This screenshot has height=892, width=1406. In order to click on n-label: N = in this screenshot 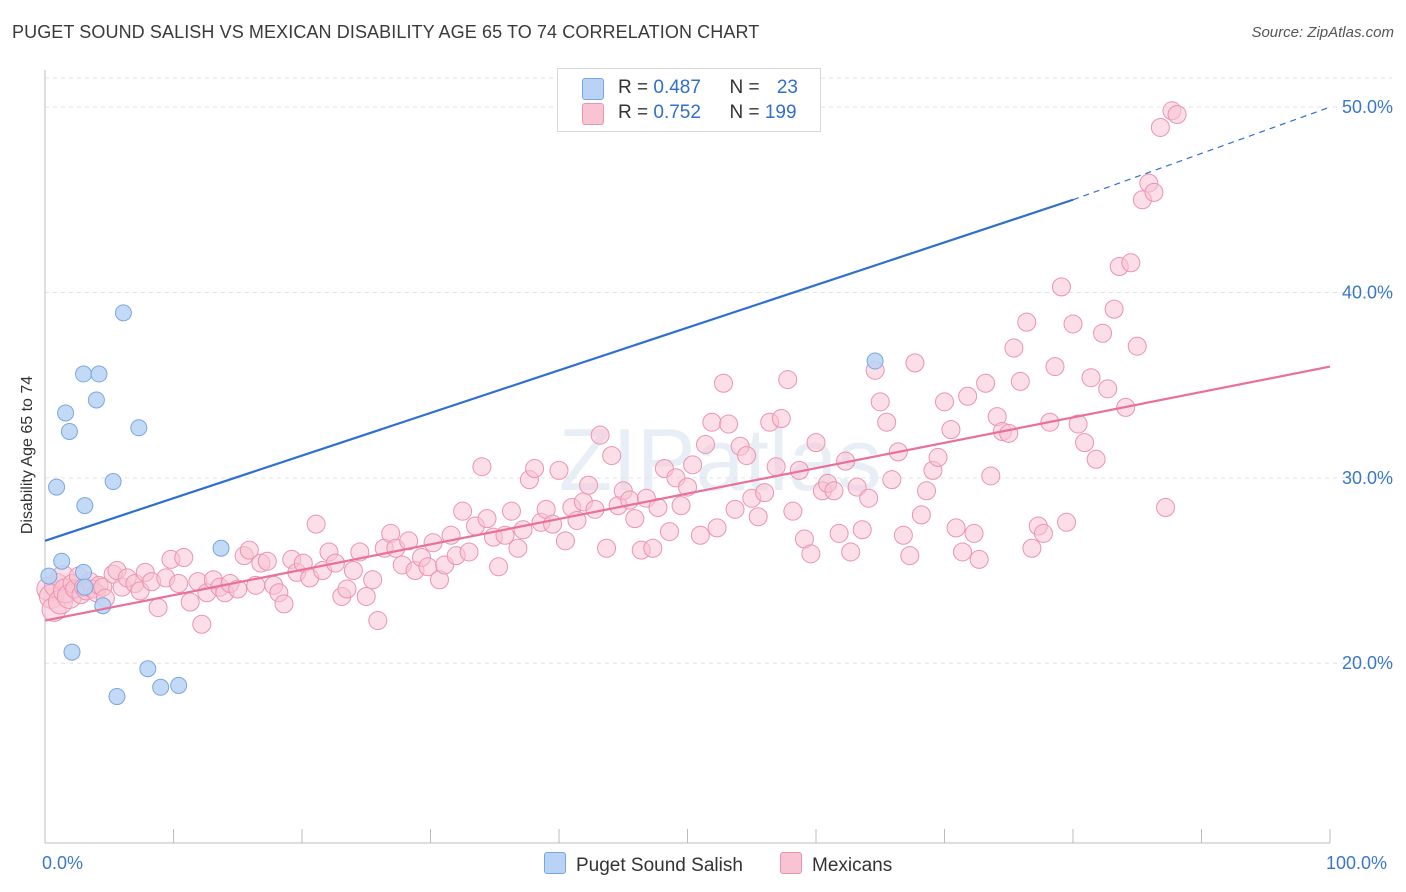, I will do `click(747, 112)`.